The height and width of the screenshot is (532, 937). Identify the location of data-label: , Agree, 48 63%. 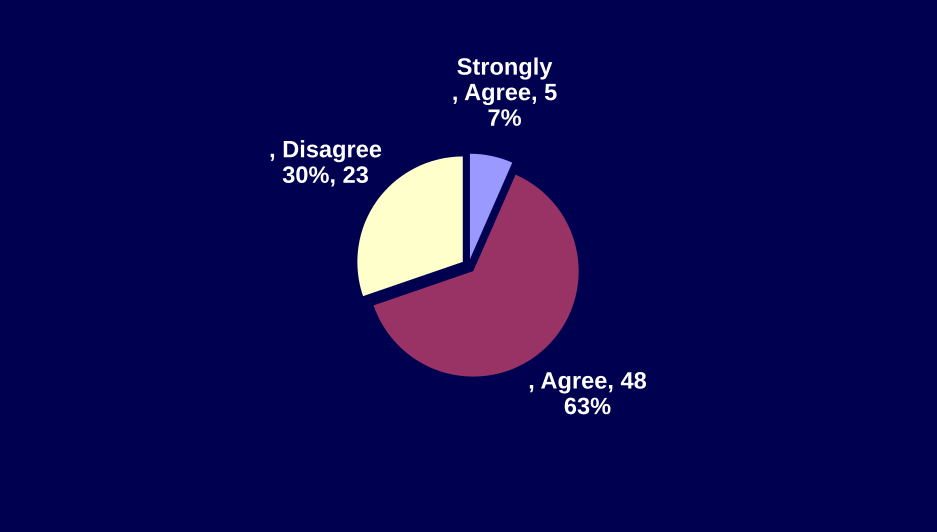
(588, 393).